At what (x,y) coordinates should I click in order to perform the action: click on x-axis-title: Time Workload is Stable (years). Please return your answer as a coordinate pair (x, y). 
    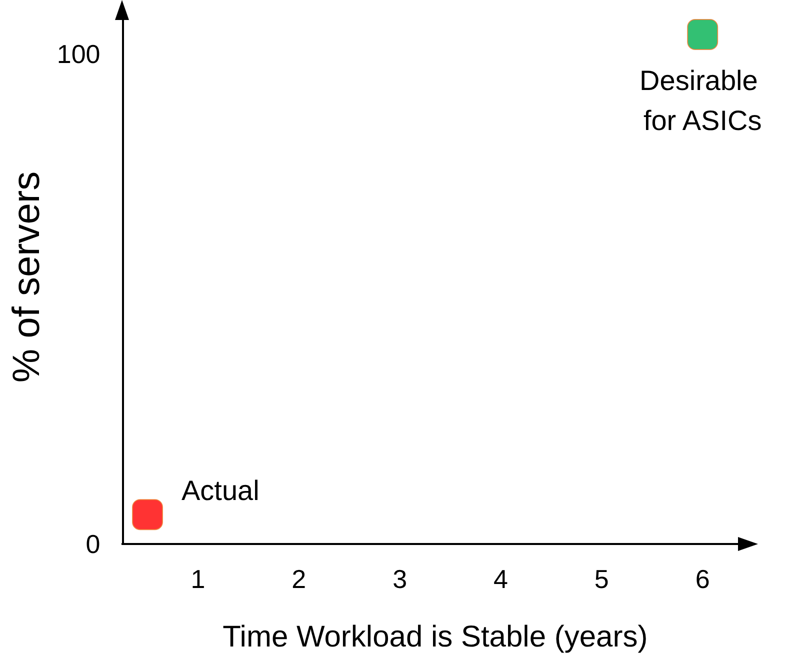
    Looking at the image, I should click on (435, 637).